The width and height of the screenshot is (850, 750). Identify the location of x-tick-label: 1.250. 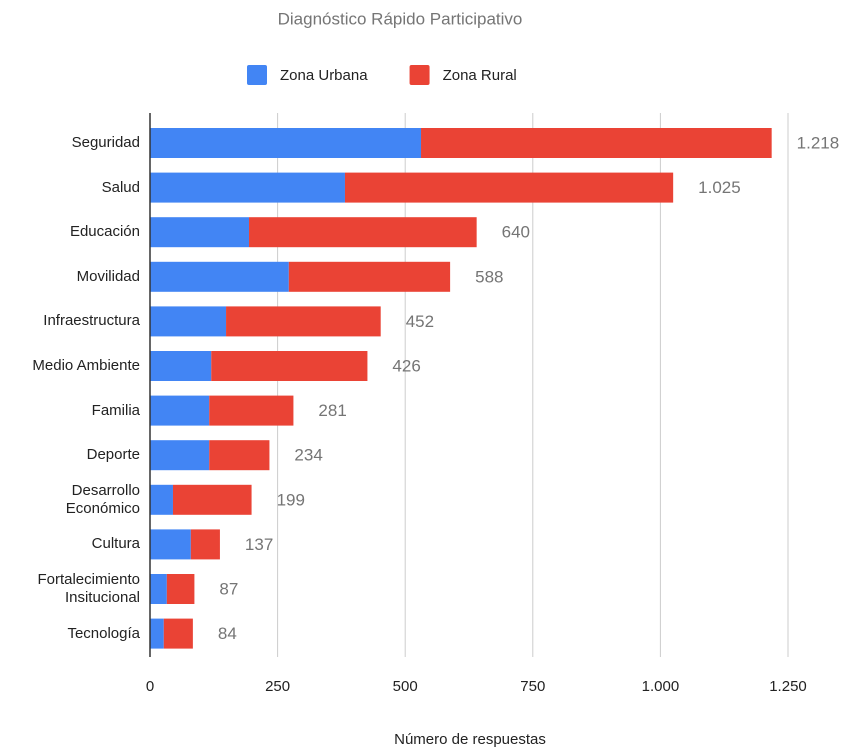
(788, 686).